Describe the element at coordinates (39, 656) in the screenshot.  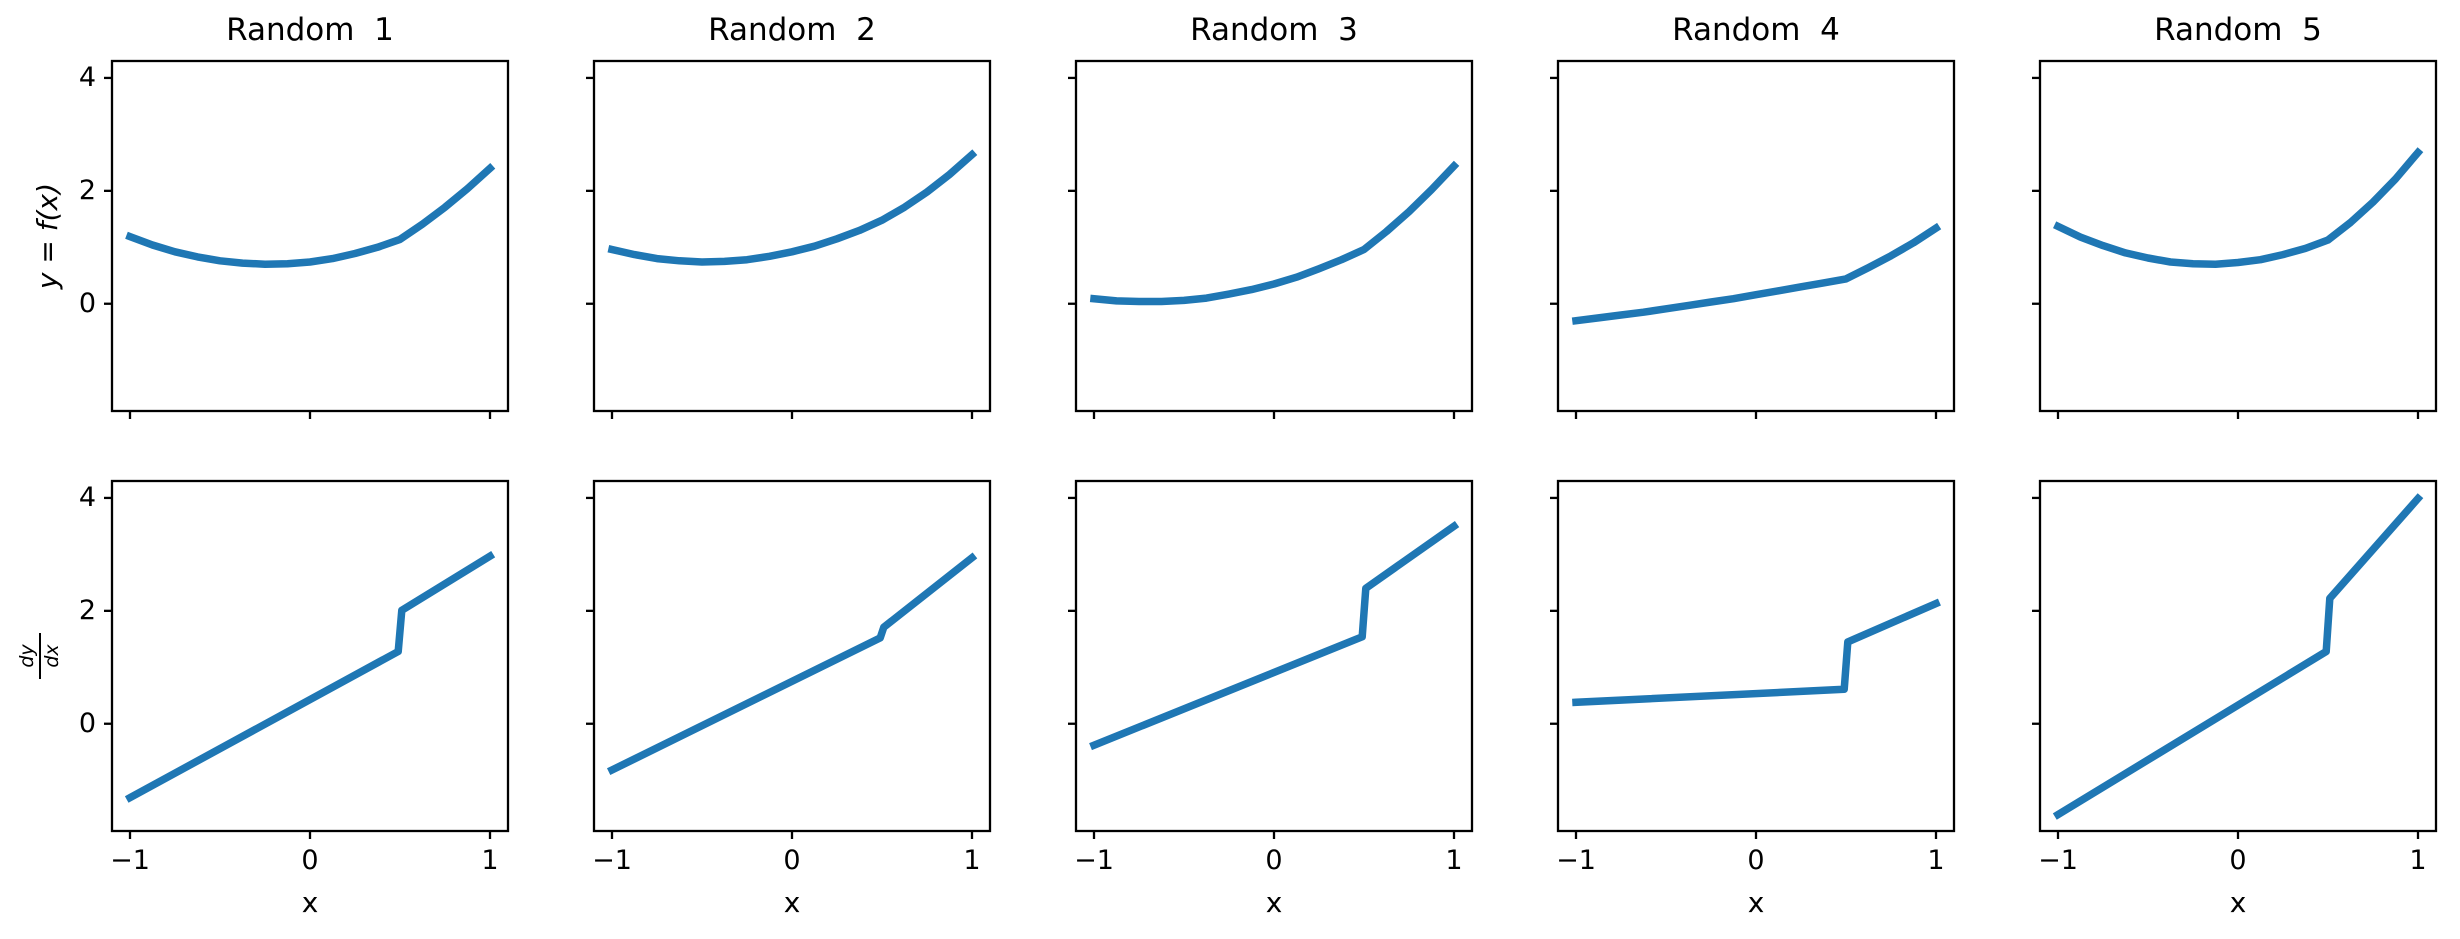
I see `y-axis-label-dydx: dy dx` at that location.